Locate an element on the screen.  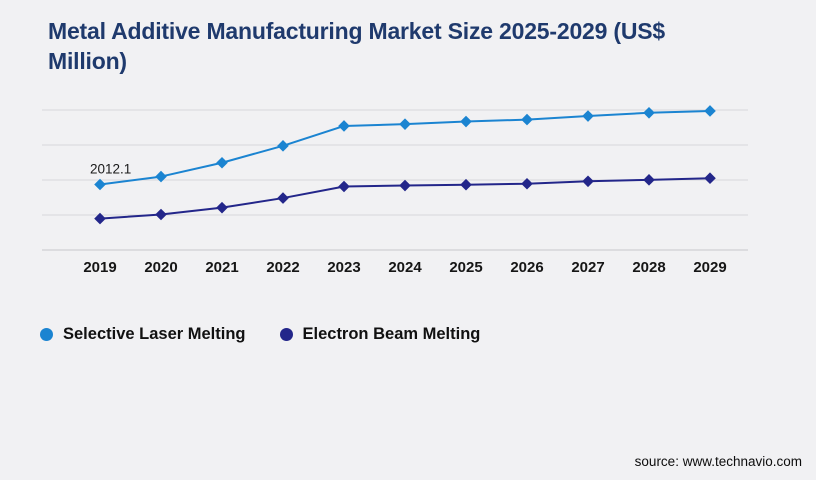
x-axis-label: 2024 is located at coordinates (405, 267).